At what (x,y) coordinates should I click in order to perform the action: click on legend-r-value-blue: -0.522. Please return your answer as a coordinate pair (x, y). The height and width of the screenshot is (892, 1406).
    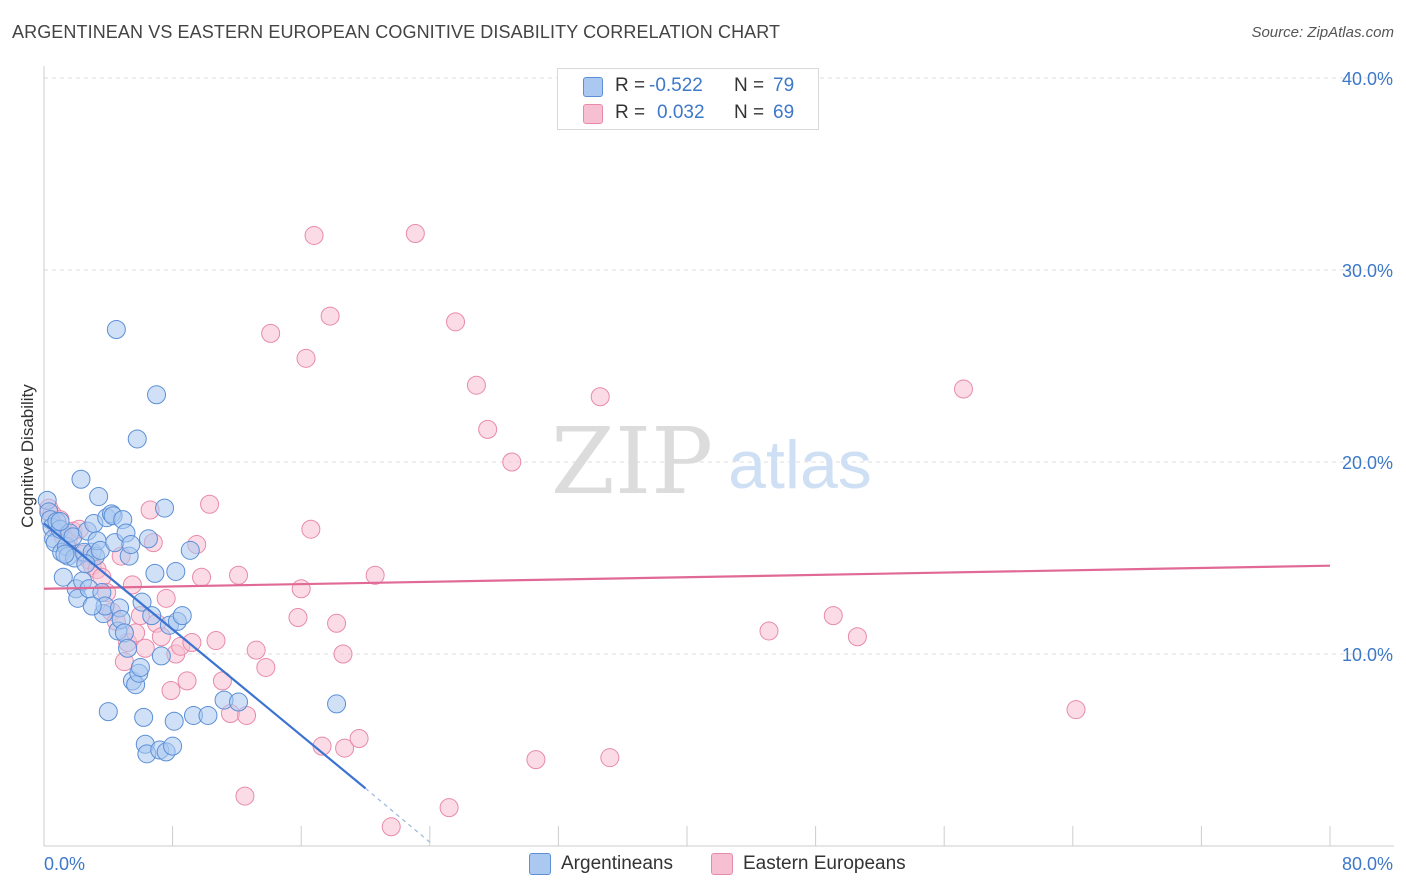
    Looking at the image, I should click on (676, 85).